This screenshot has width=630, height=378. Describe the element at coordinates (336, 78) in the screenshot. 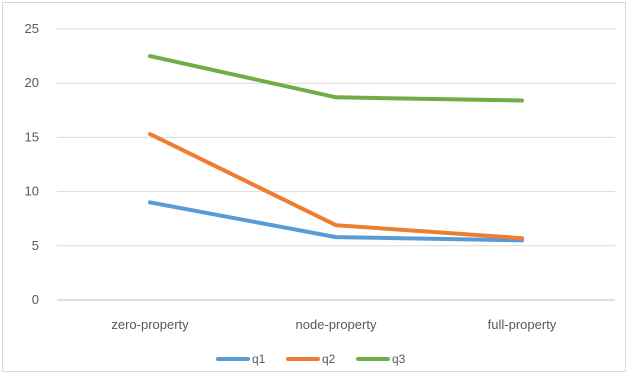

I see `series-line-q3` at that location.